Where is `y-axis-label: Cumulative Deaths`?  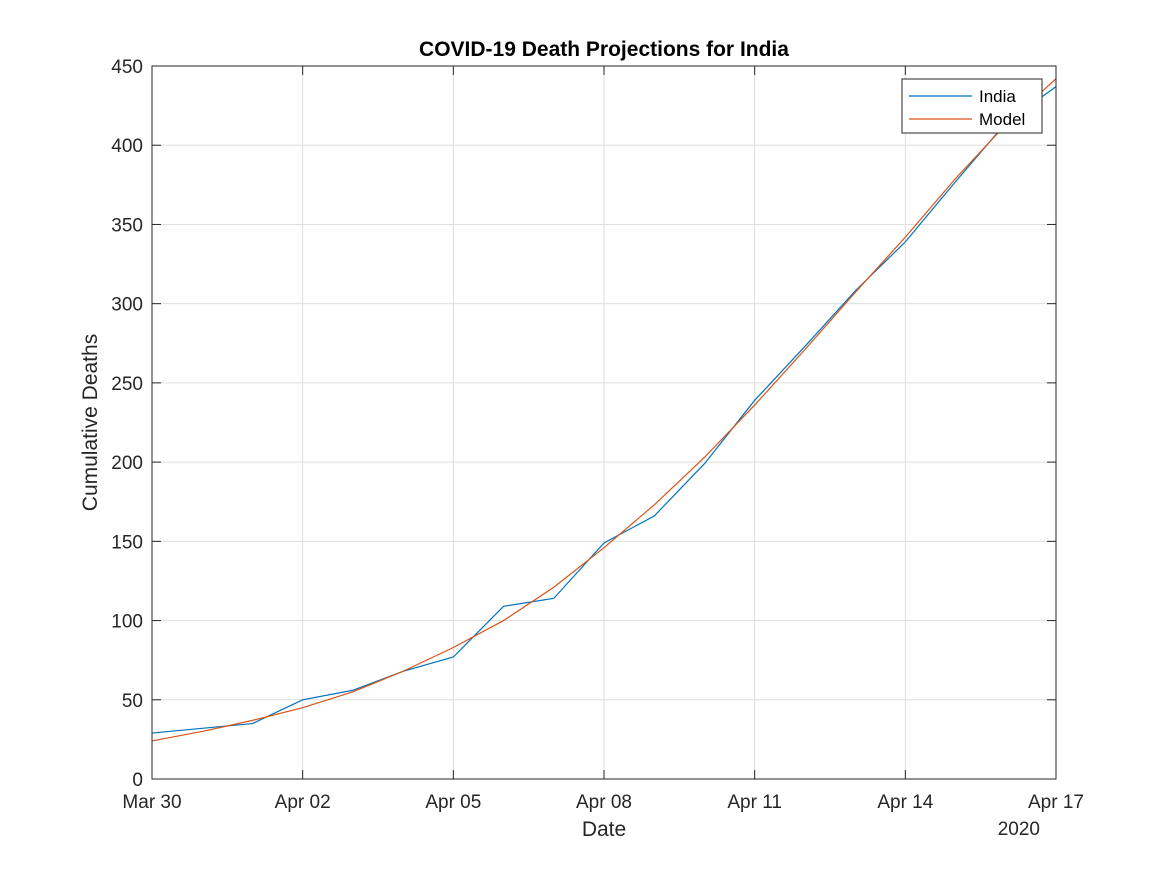 y-axis-label: Cumulative Deaths is located at coordinates (90, 422).